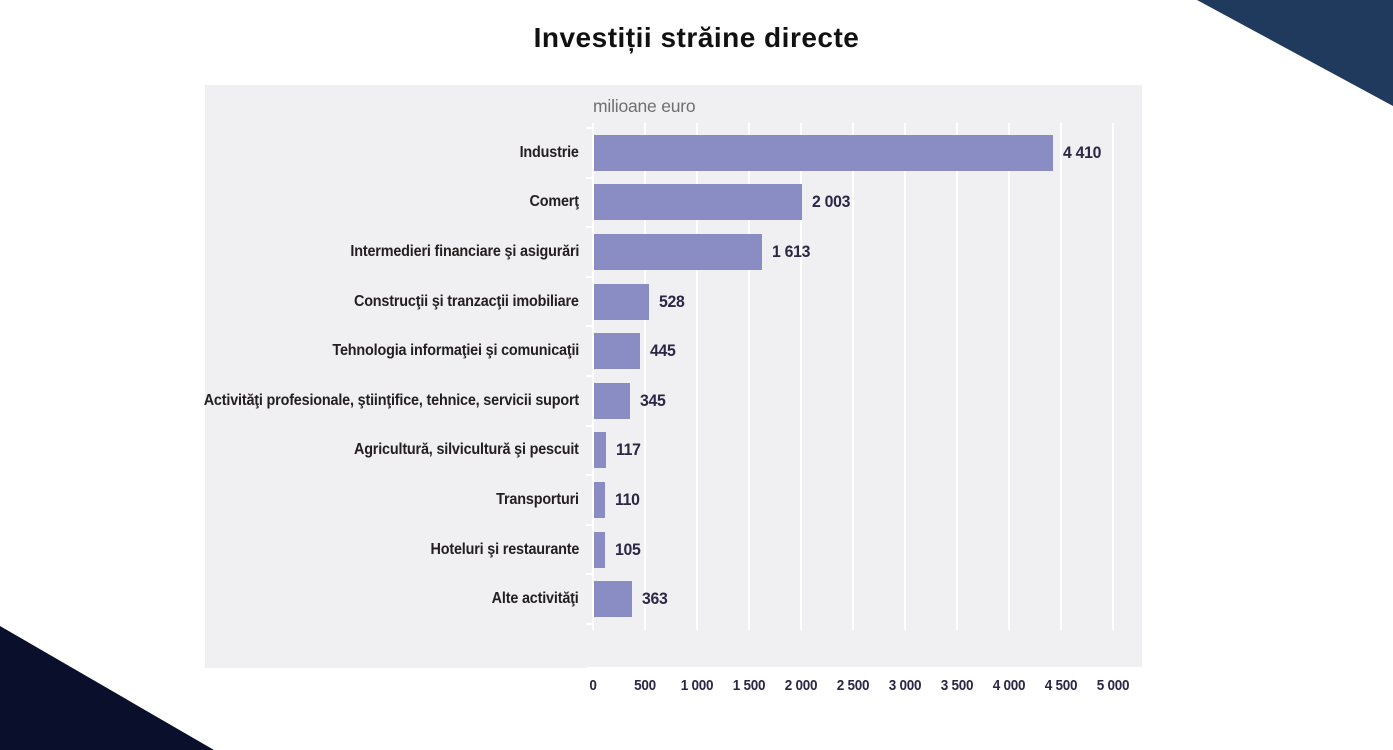  I want to click on bar-value-label: 110, so click(628, 499).